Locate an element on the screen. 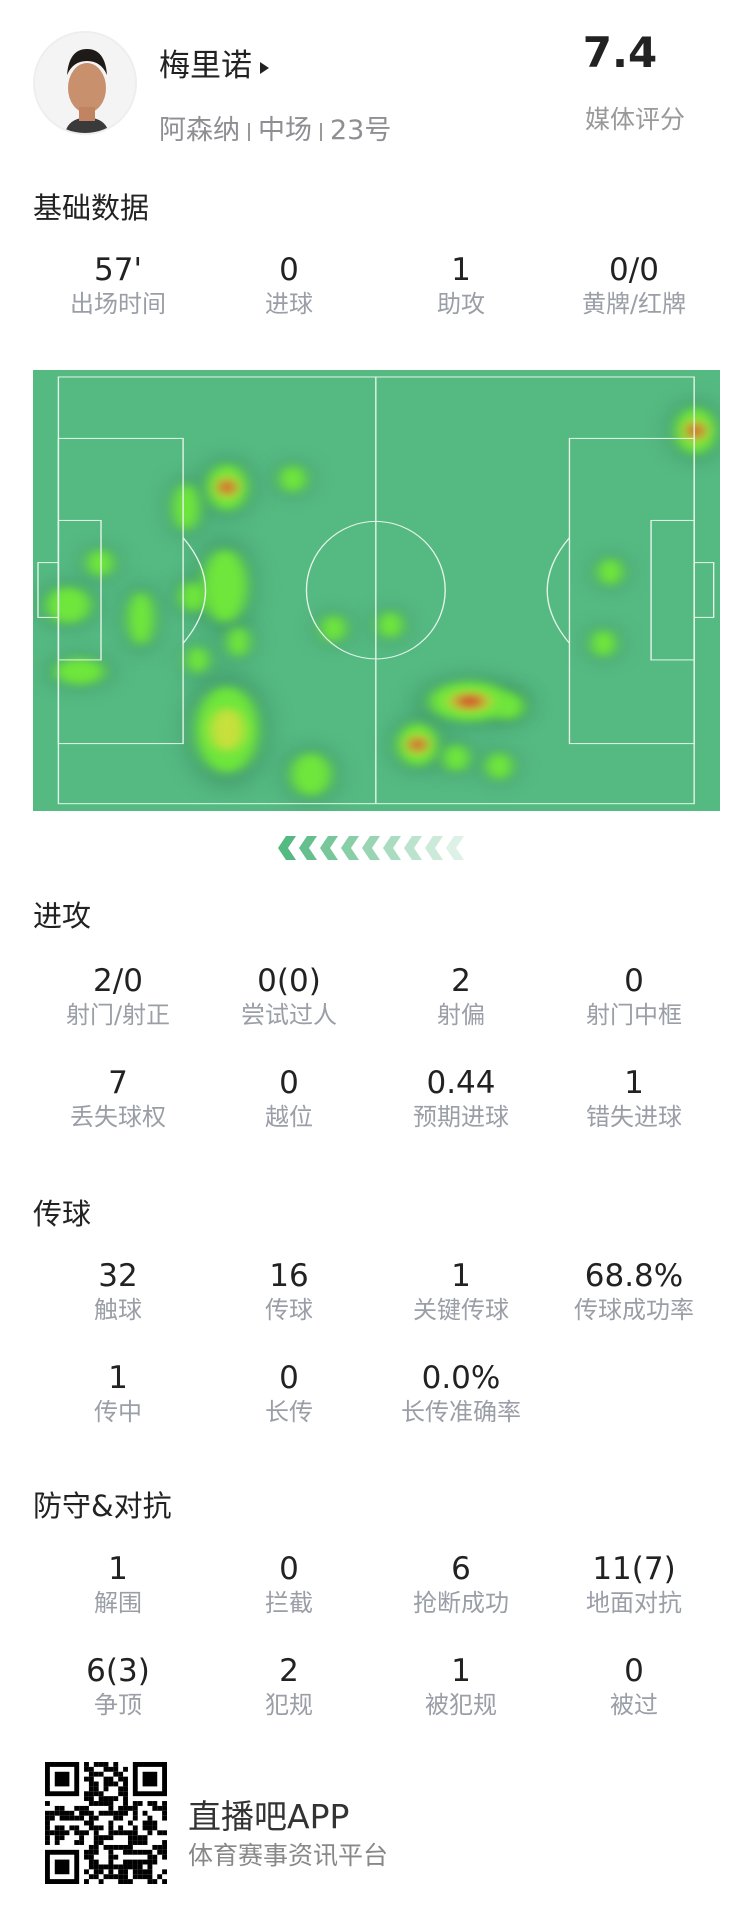 The width and height of the screenshot is (750, 1908). stat-defense: 1 解围 is located at coordinates (118, 1585).